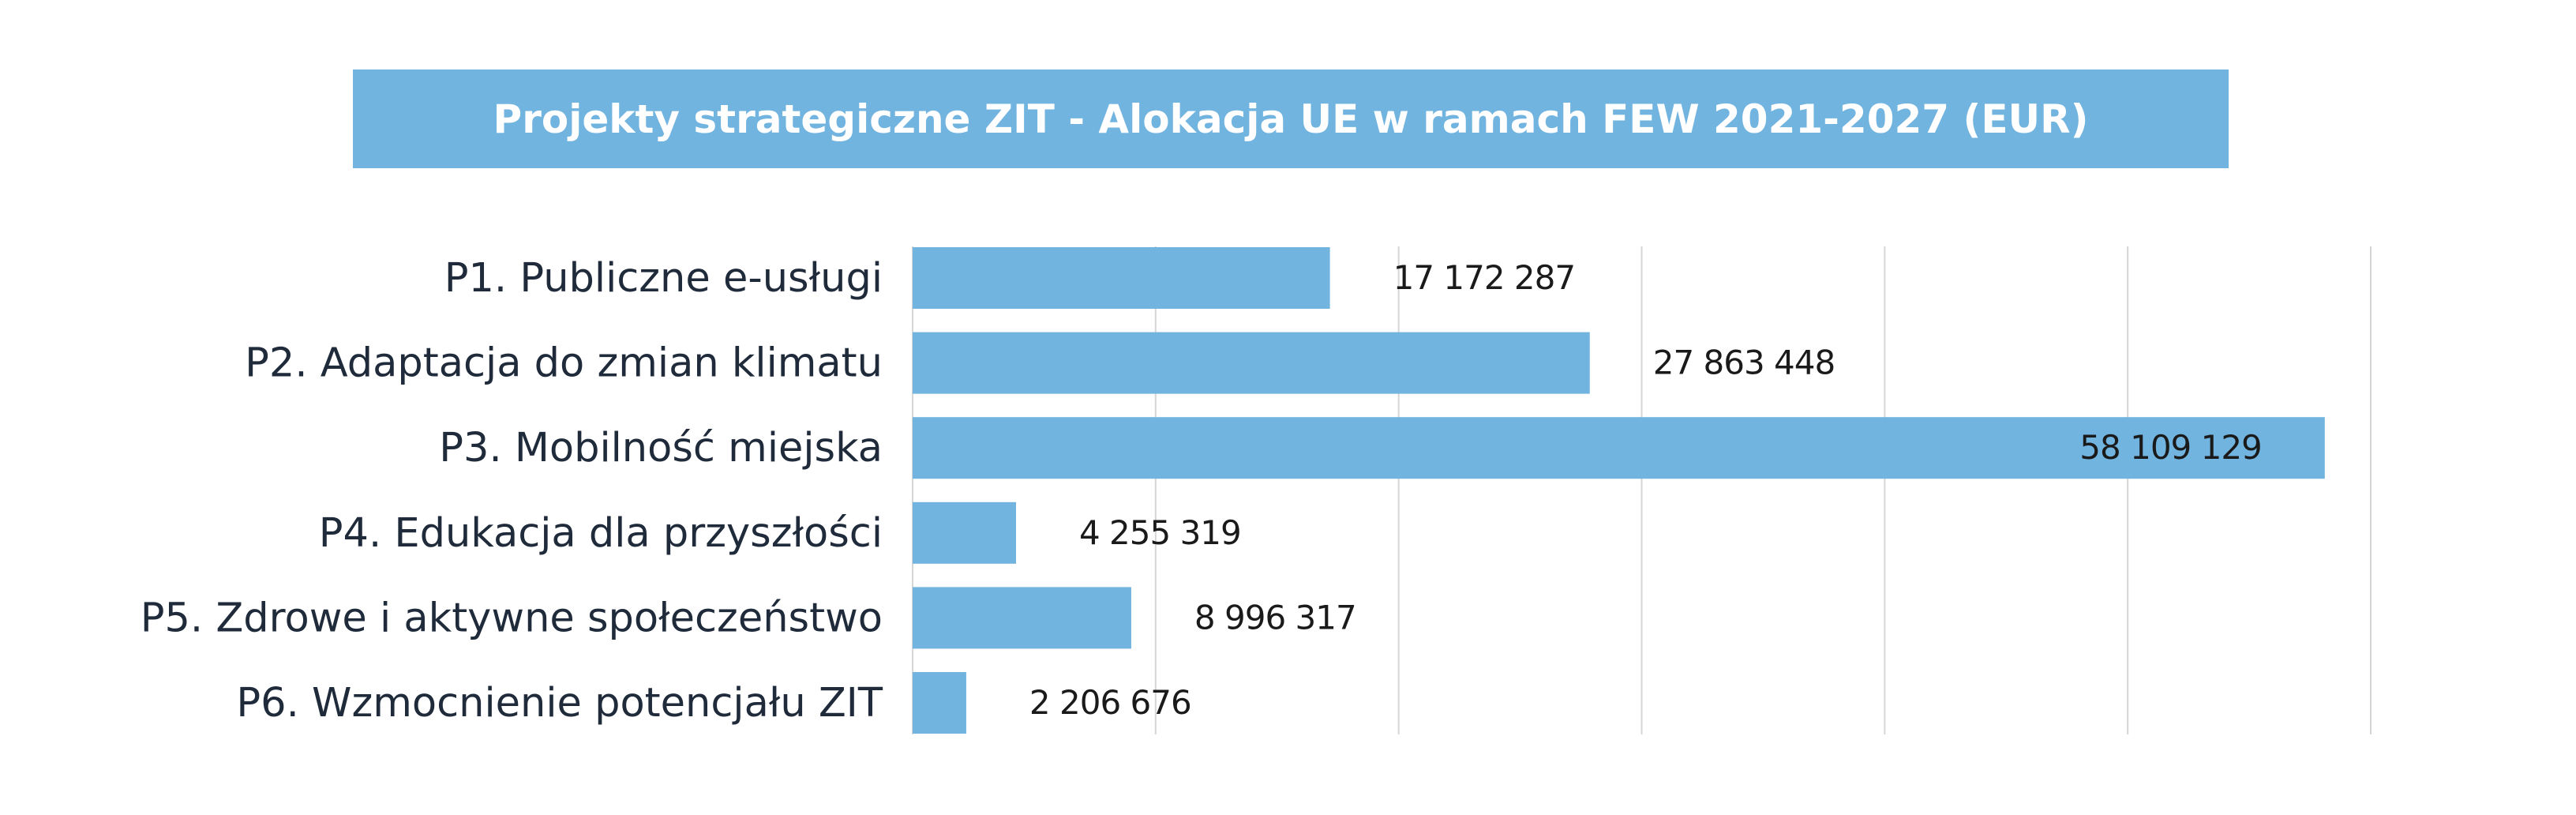 The image size is (2576, 815). What do you see at coordinates (559, 703) in the screenshot?
I see `category-label: P6. Wzmocnienie potencjału ZIT` at bounding box center [559, 703].